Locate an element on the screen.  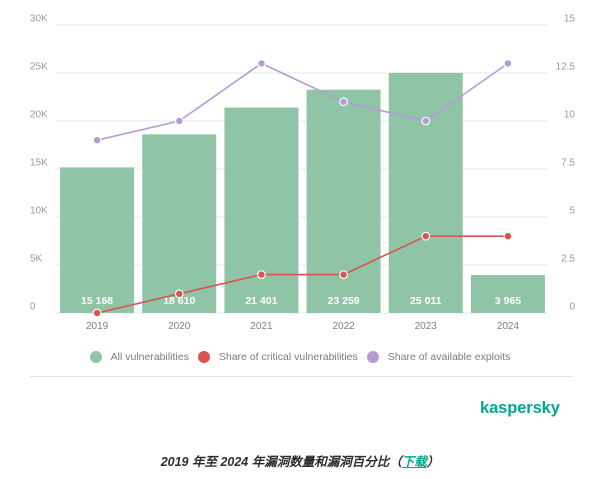
x-axis: 2019 2020 2021 2022 2023 2024 is located at coordinates (303, 326).